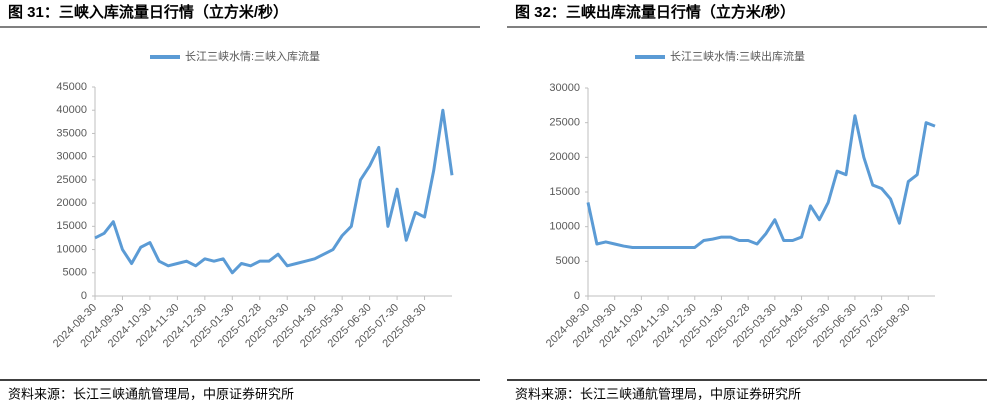 The image size is (987, 411). What do you see at coordinates (655, 12) in the screenshot?
I see `chart-title: 图 32：三峡出库流量日行情（立方米/秒）` at bounding box center [655, 12].